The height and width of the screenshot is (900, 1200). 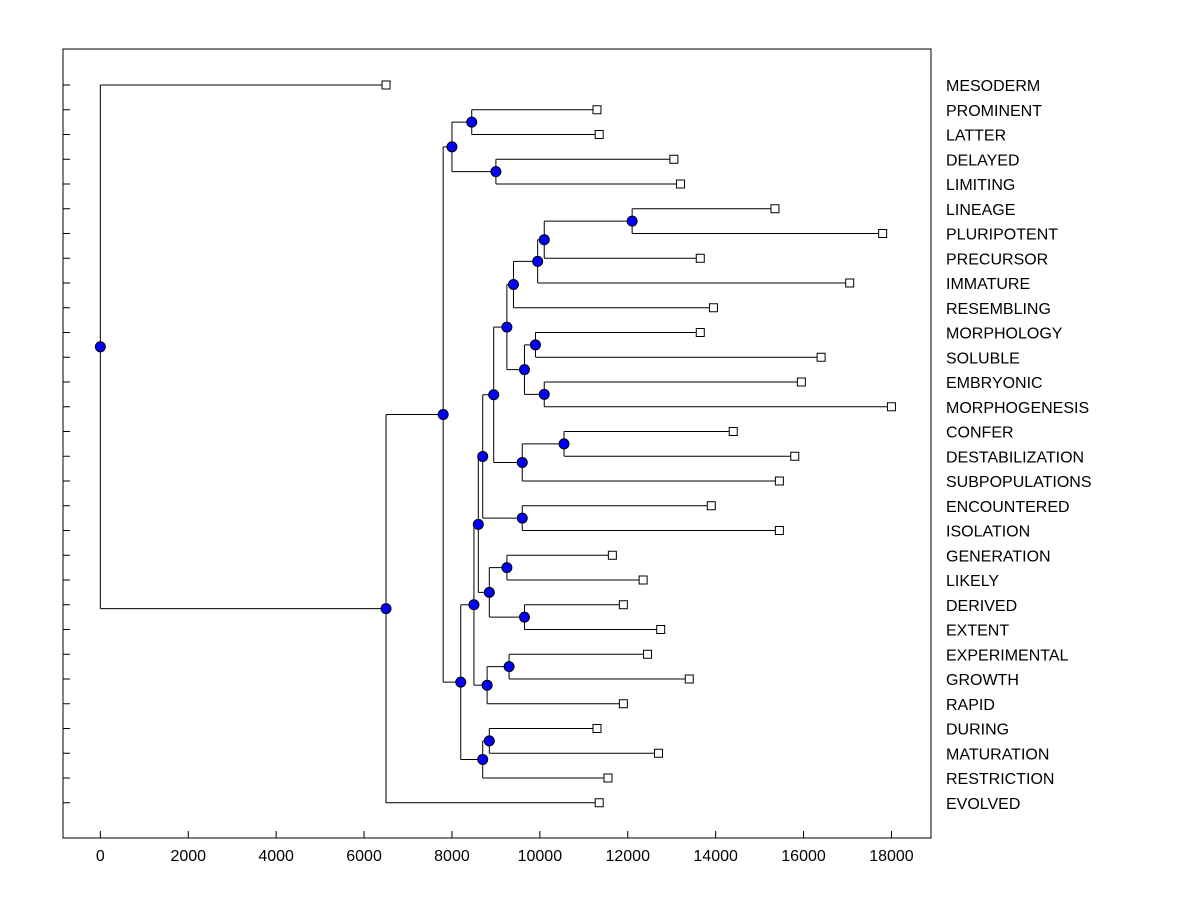 I want to click on leaf-label: MATURATION, so click(x=997, y=754).